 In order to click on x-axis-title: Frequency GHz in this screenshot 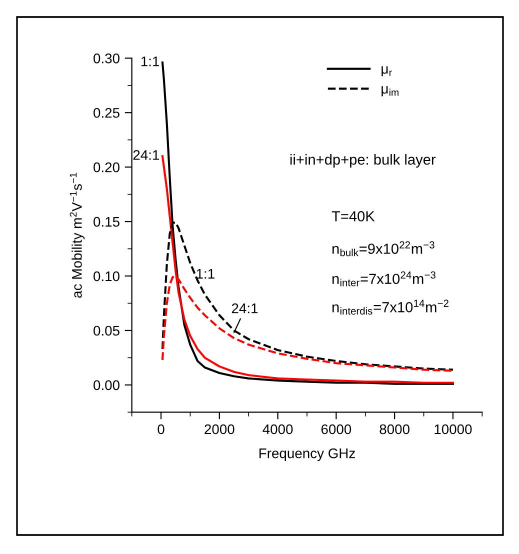, I will do `click(307, 454)`.